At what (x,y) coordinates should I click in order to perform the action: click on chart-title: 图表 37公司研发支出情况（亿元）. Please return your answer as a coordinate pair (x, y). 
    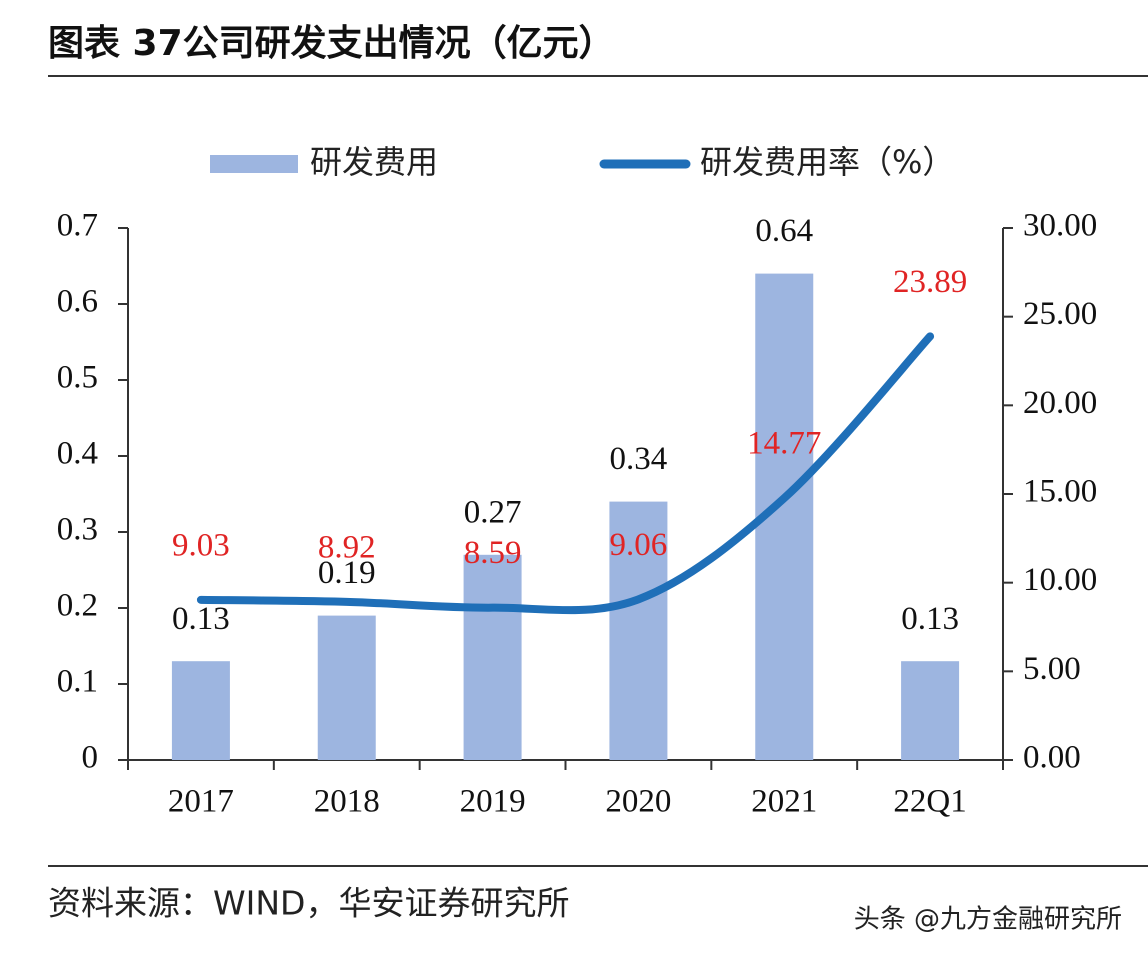
    Looking at the image, I should click on (331, 43).